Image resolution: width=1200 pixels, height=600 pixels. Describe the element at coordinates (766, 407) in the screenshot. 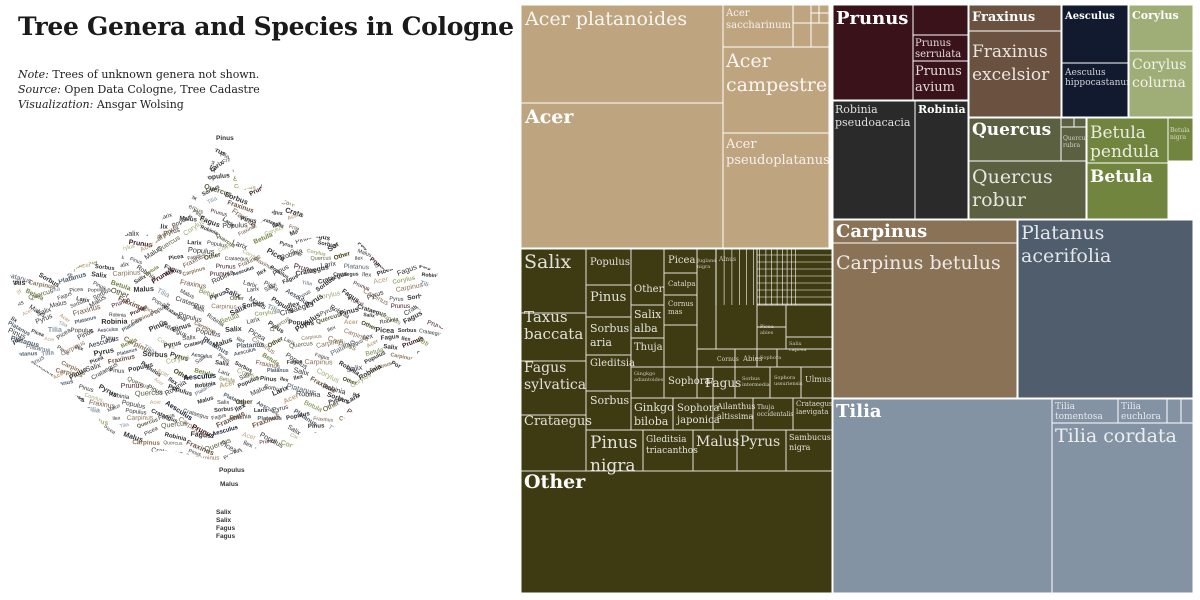

I see `tm-label-thuja-occidentalis-1: Thuja` at that location.